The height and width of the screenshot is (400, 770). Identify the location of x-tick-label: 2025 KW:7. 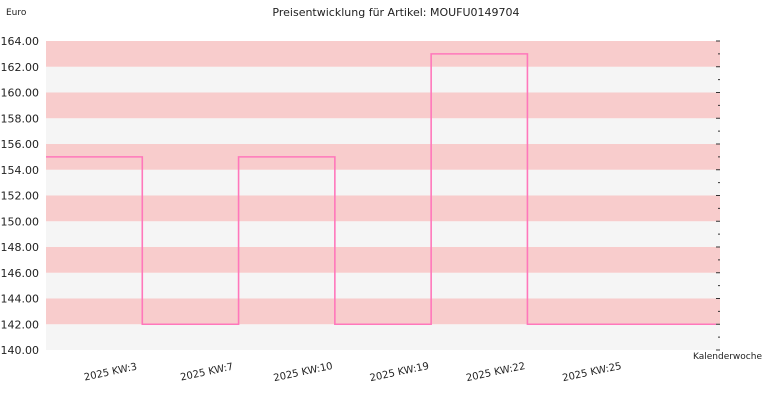
(206, 373).